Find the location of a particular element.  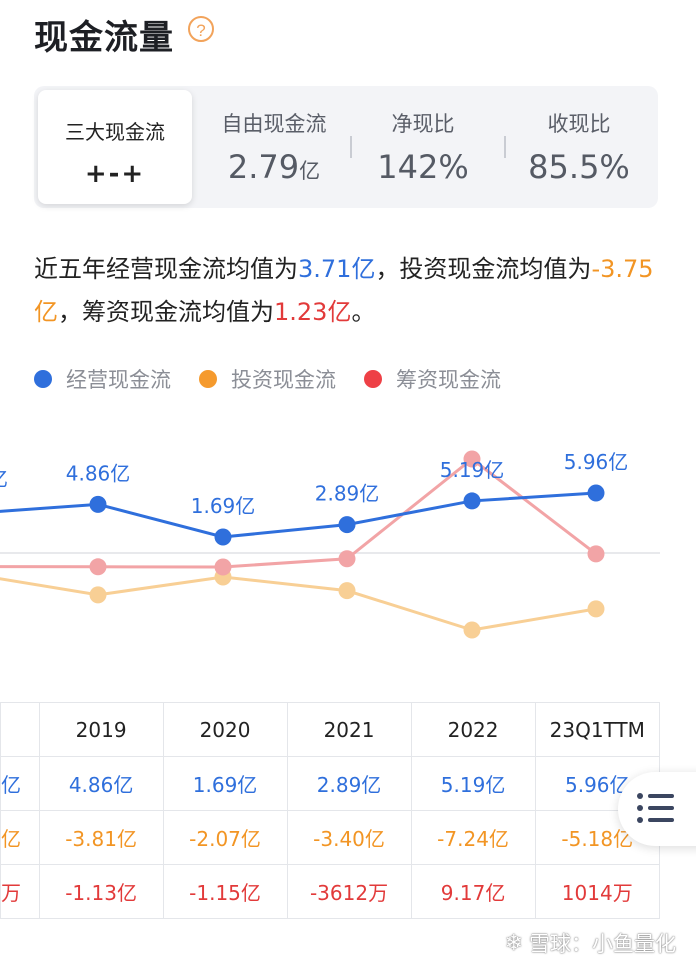

legend-item-operating: 经营现金流 is located at coordinates (102, 379).